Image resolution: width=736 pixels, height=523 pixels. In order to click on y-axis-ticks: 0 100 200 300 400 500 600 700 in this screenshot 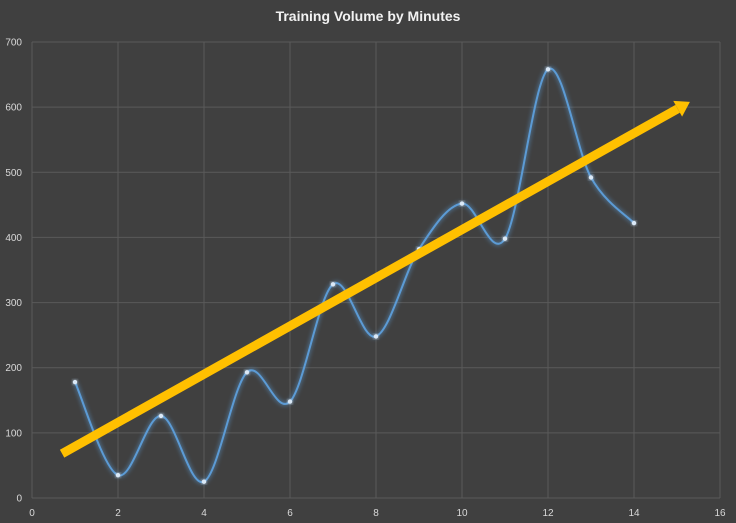, I will do `click(13, 271)`.